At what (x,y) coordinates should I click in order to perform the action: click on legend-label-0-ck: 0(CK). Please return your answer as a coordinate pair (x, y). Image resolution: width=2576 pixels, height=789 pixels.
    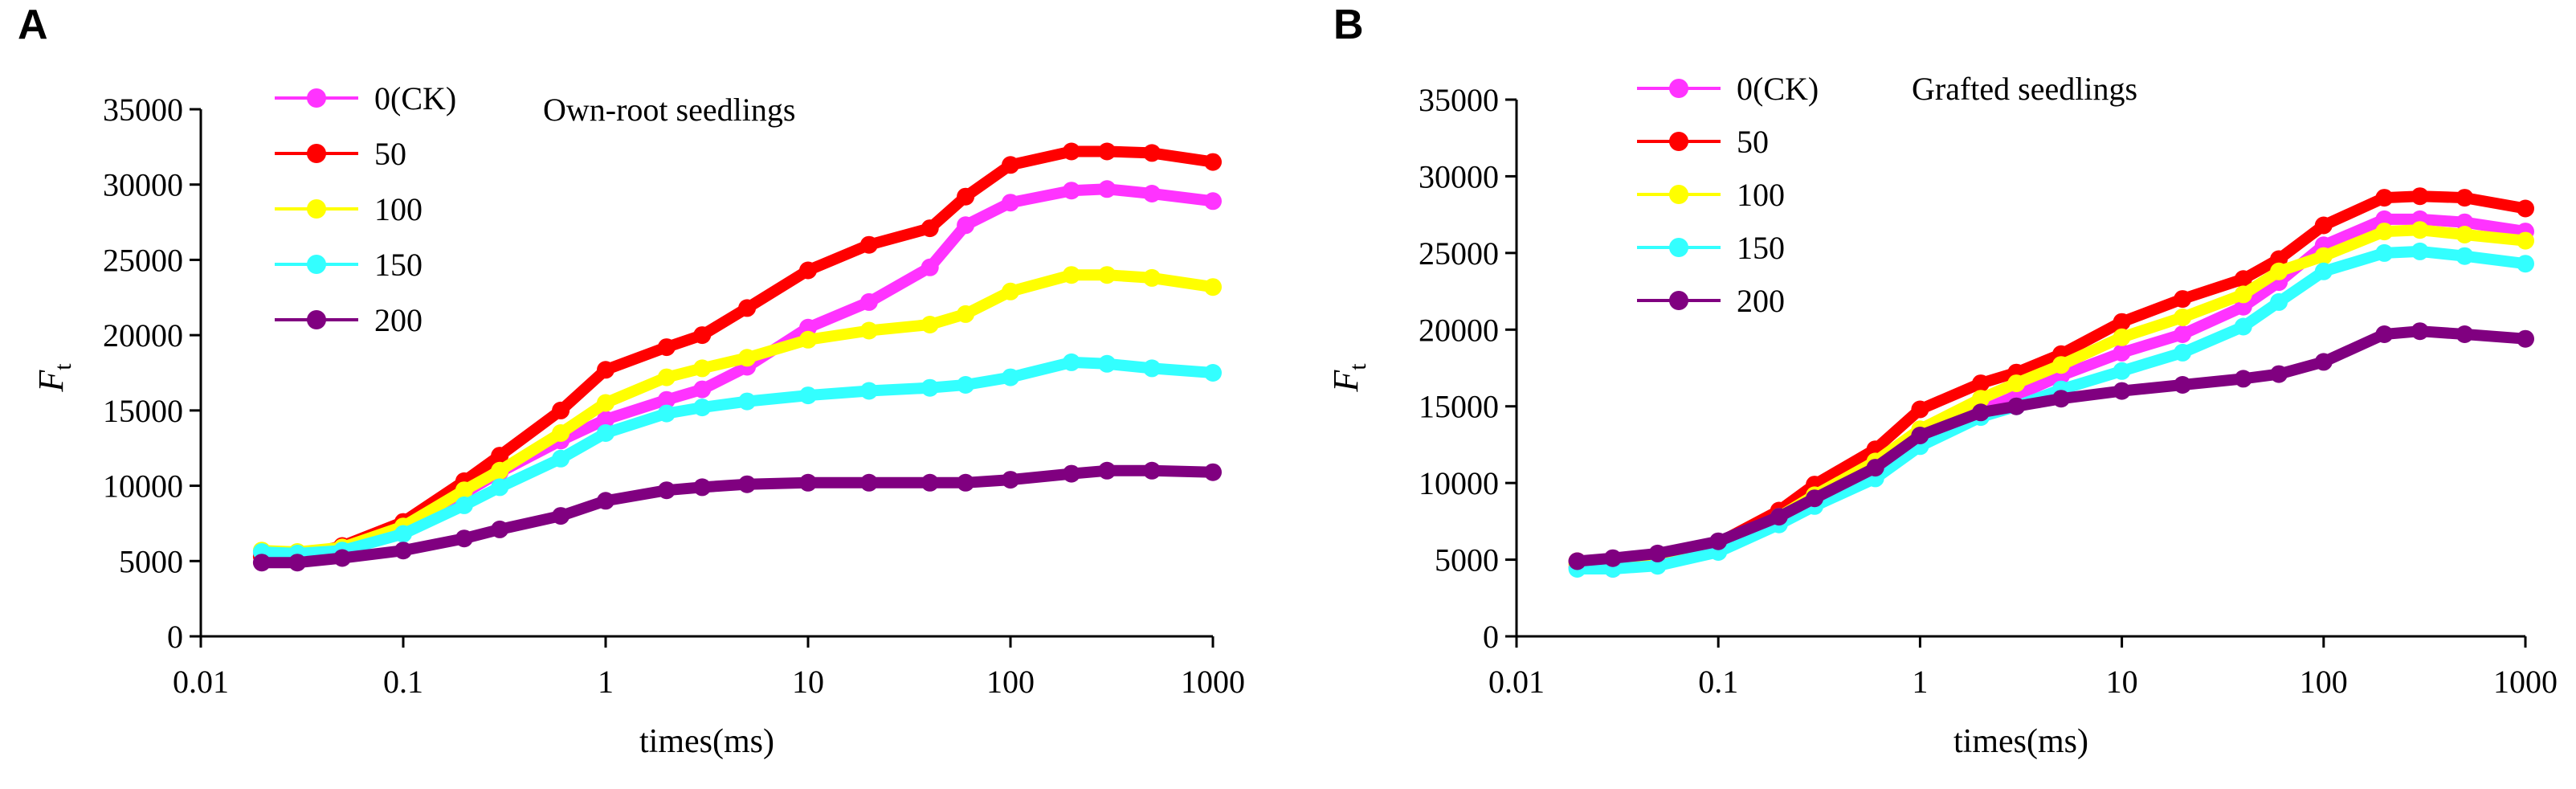
    Looking at the image, I should click on (1778, 89).